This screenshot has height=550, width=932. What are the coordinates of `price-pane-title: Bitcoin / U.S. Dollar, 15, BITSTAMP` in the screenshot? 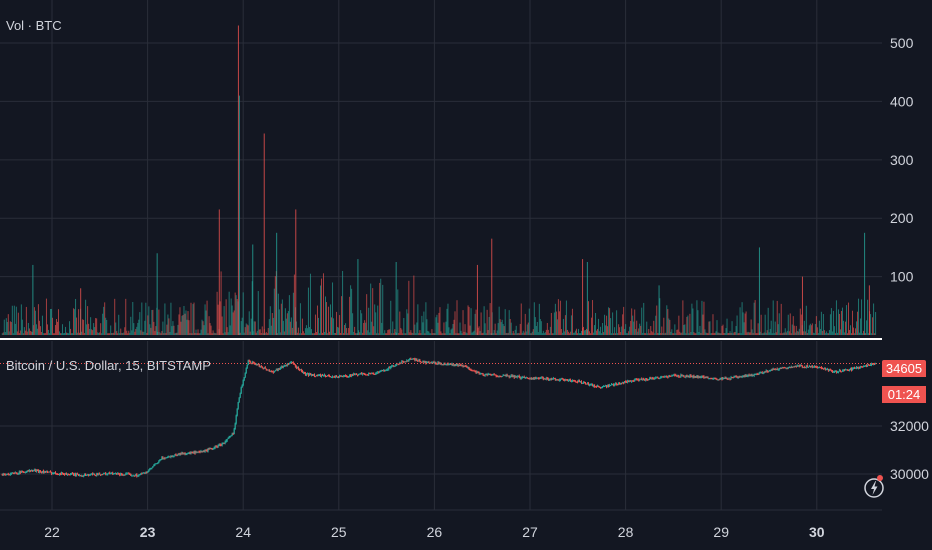 It's located at (108, 365).